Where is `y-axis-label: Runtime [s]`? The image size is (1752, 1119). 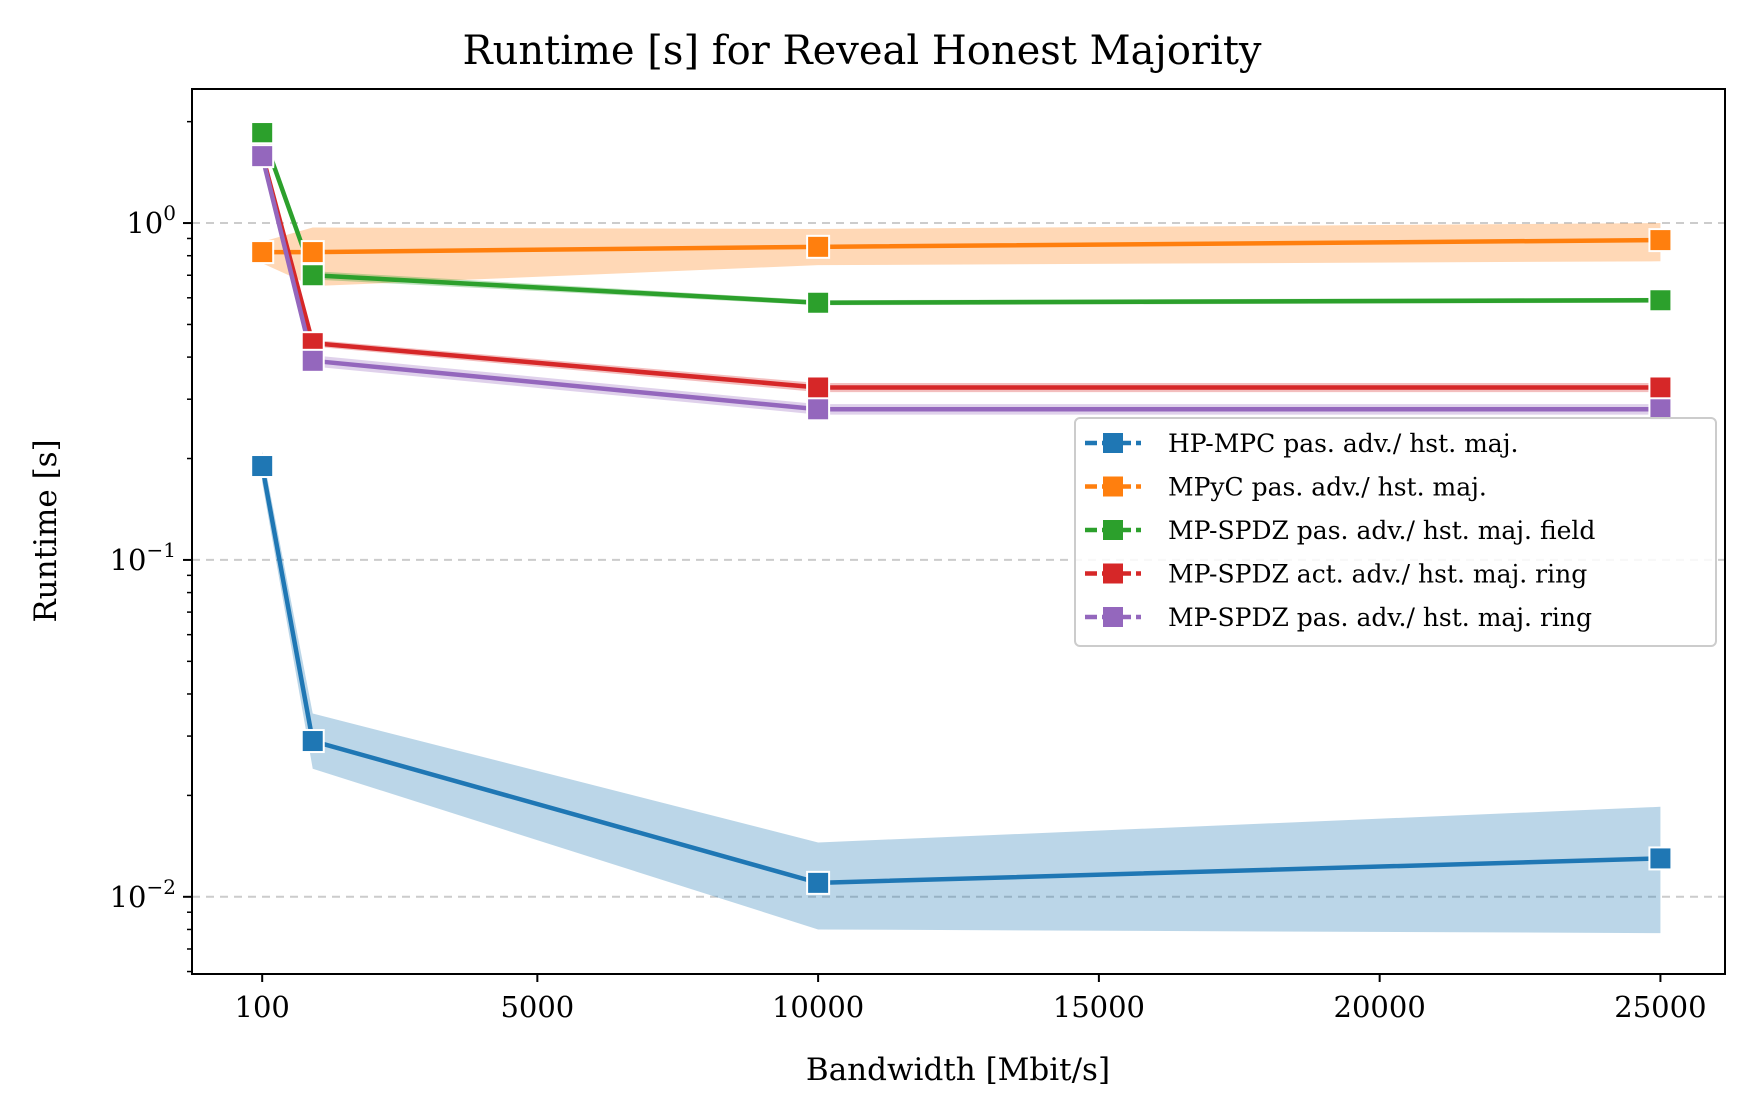
y-axis-label: Runtime [s] is located at coordinates (46, 530).